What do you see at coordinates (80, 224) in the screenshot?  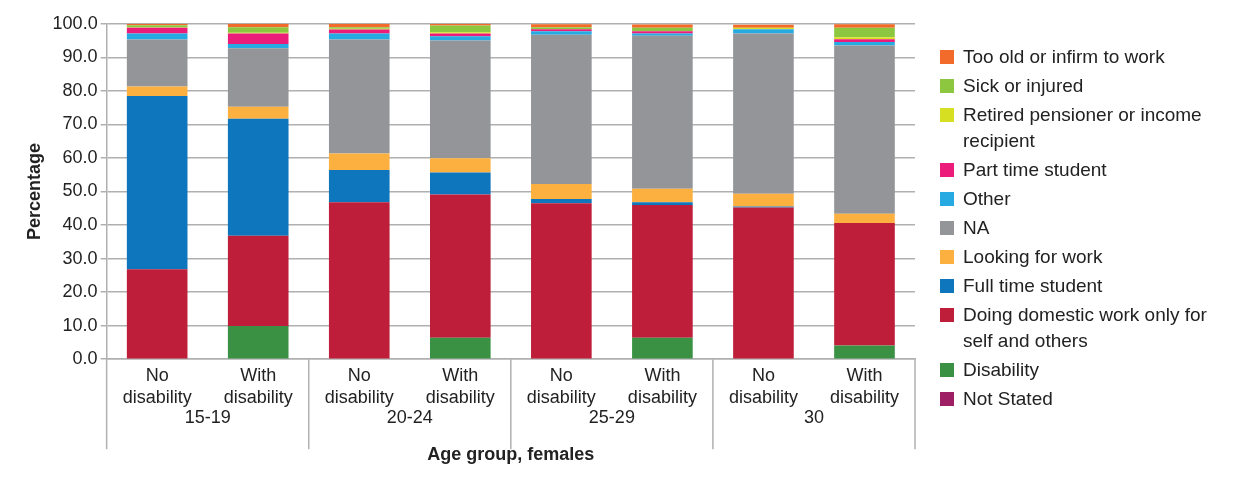 I see `y-tick-label: 40.0` at bounding box center [80, 224].